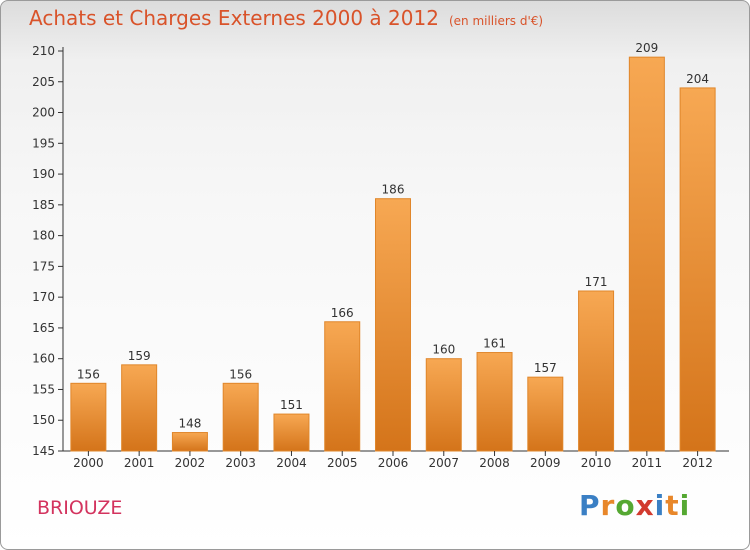 The height and width of the screenshot is (550, 750). Describe the element at coordinates (291, 432) in the screenshot. I see `bar-2004` at that location.